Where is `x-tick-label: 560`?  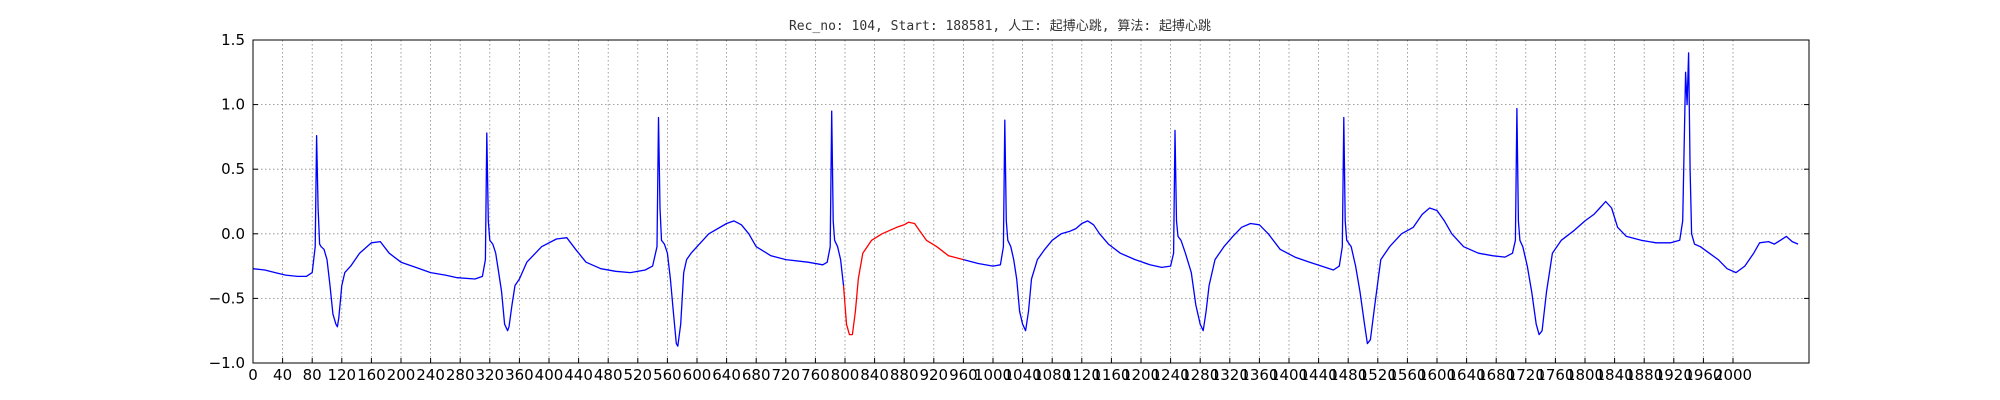 x-tick-label: 560 is located at coordinates (667, 375).